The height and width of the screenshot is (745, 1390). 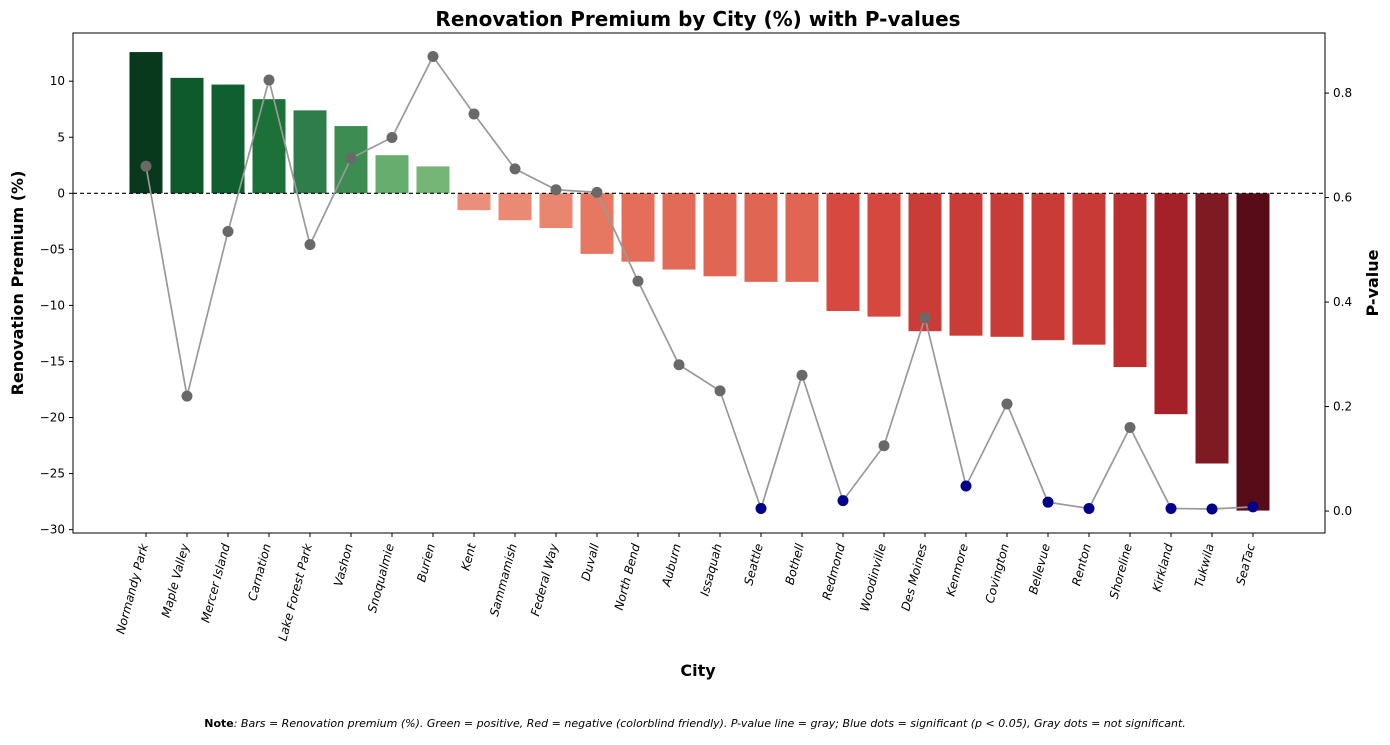 What do you see at coordinates (914, 577) in the screenshot?
I see `x-tick-label: Des Moines` at bounding box center [914, 577].